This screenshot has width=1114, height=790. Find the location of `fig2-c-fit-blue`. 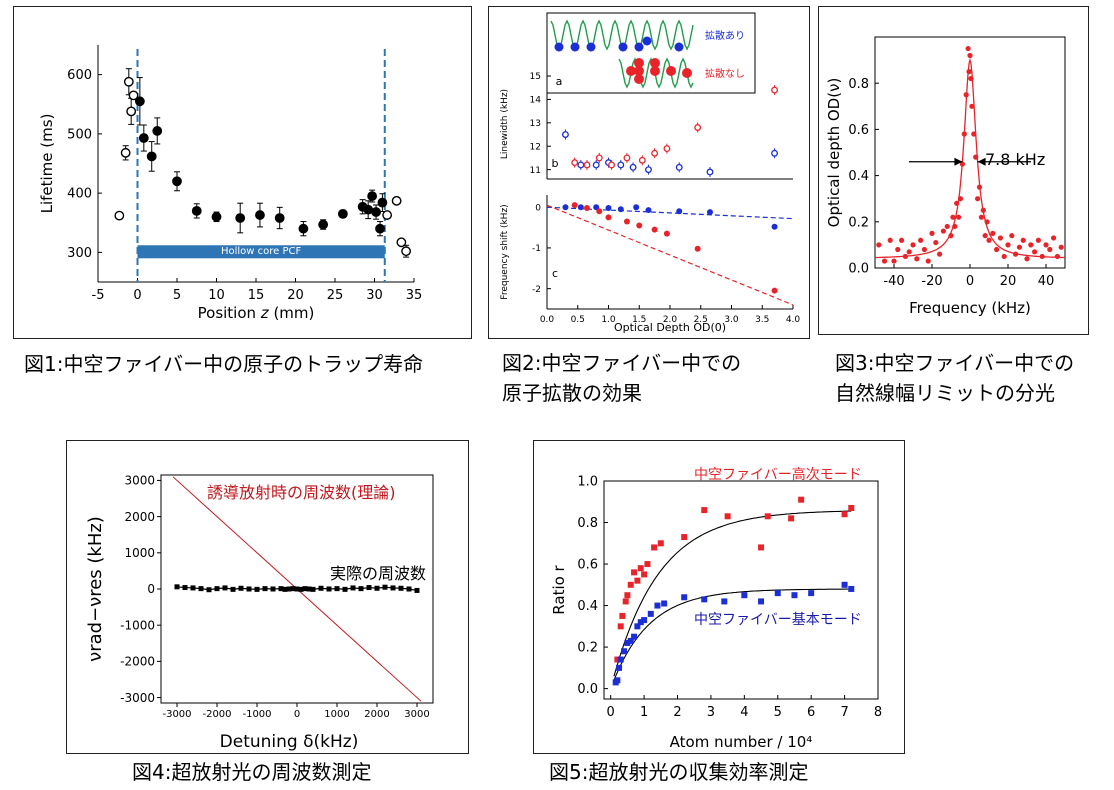

fig2-c-fit-blue is located at coordinates (670, 213).